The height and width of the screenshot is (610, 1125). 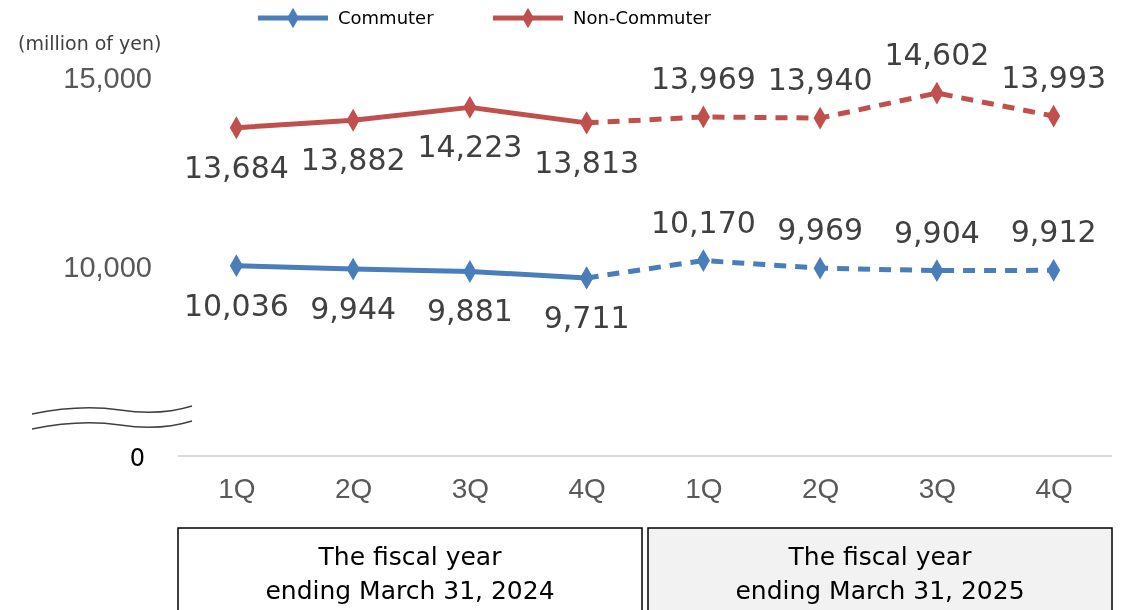 I want to click on data-label: 14,602, so click(x=937, y=55).